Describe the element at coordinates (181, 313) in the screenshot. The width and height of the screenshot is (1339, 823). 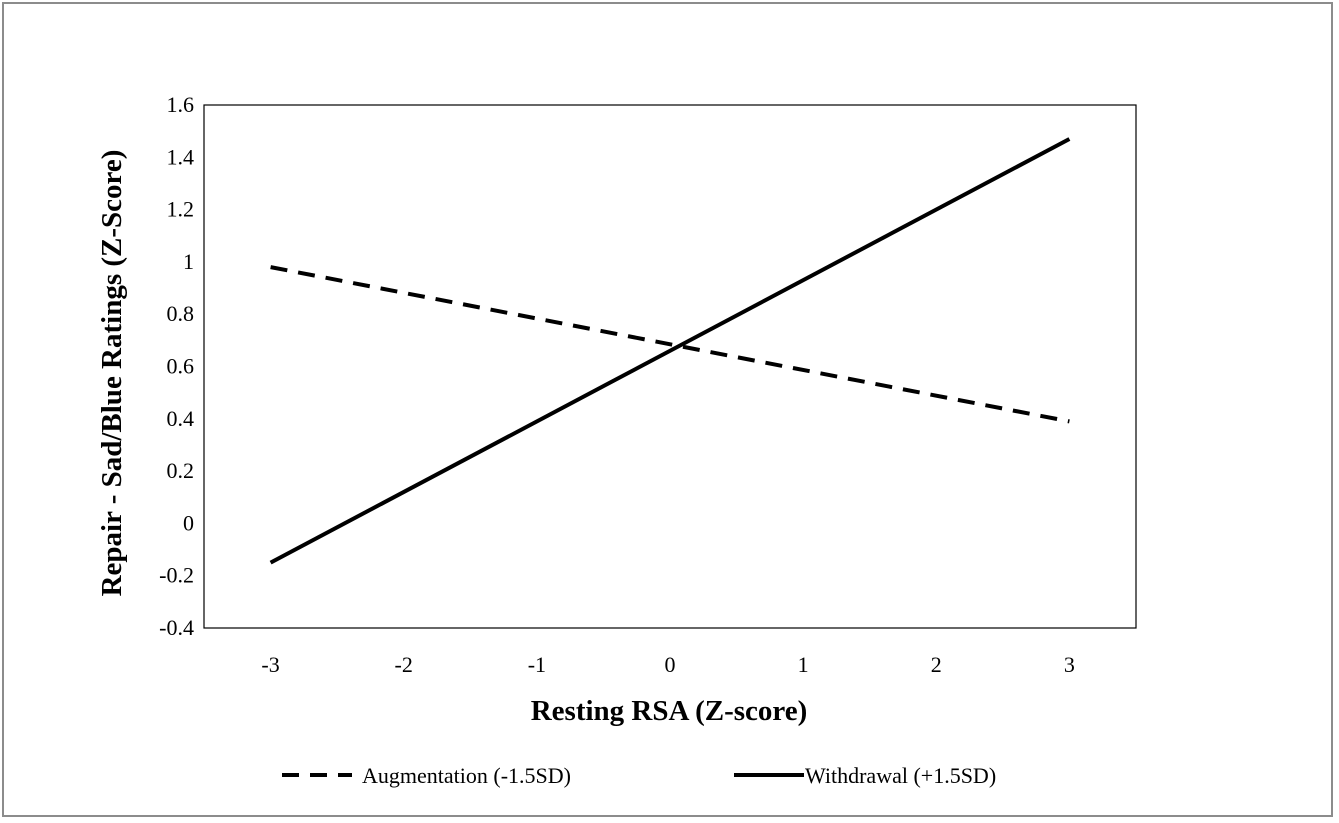
I see `y-tick-label: 0.8` at that location.